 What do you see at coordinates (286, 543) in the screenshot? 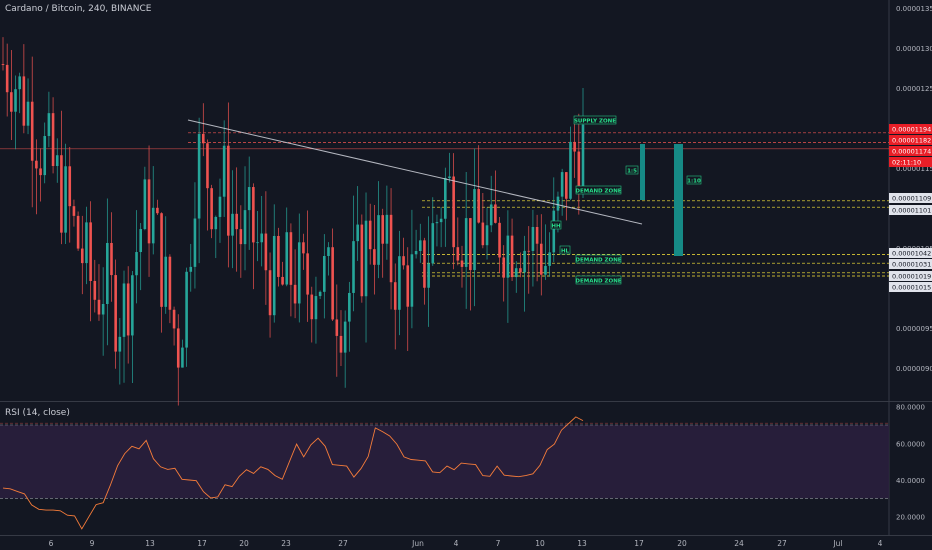
I see `time-tick-label: 23` at bounding box center [286, 543].